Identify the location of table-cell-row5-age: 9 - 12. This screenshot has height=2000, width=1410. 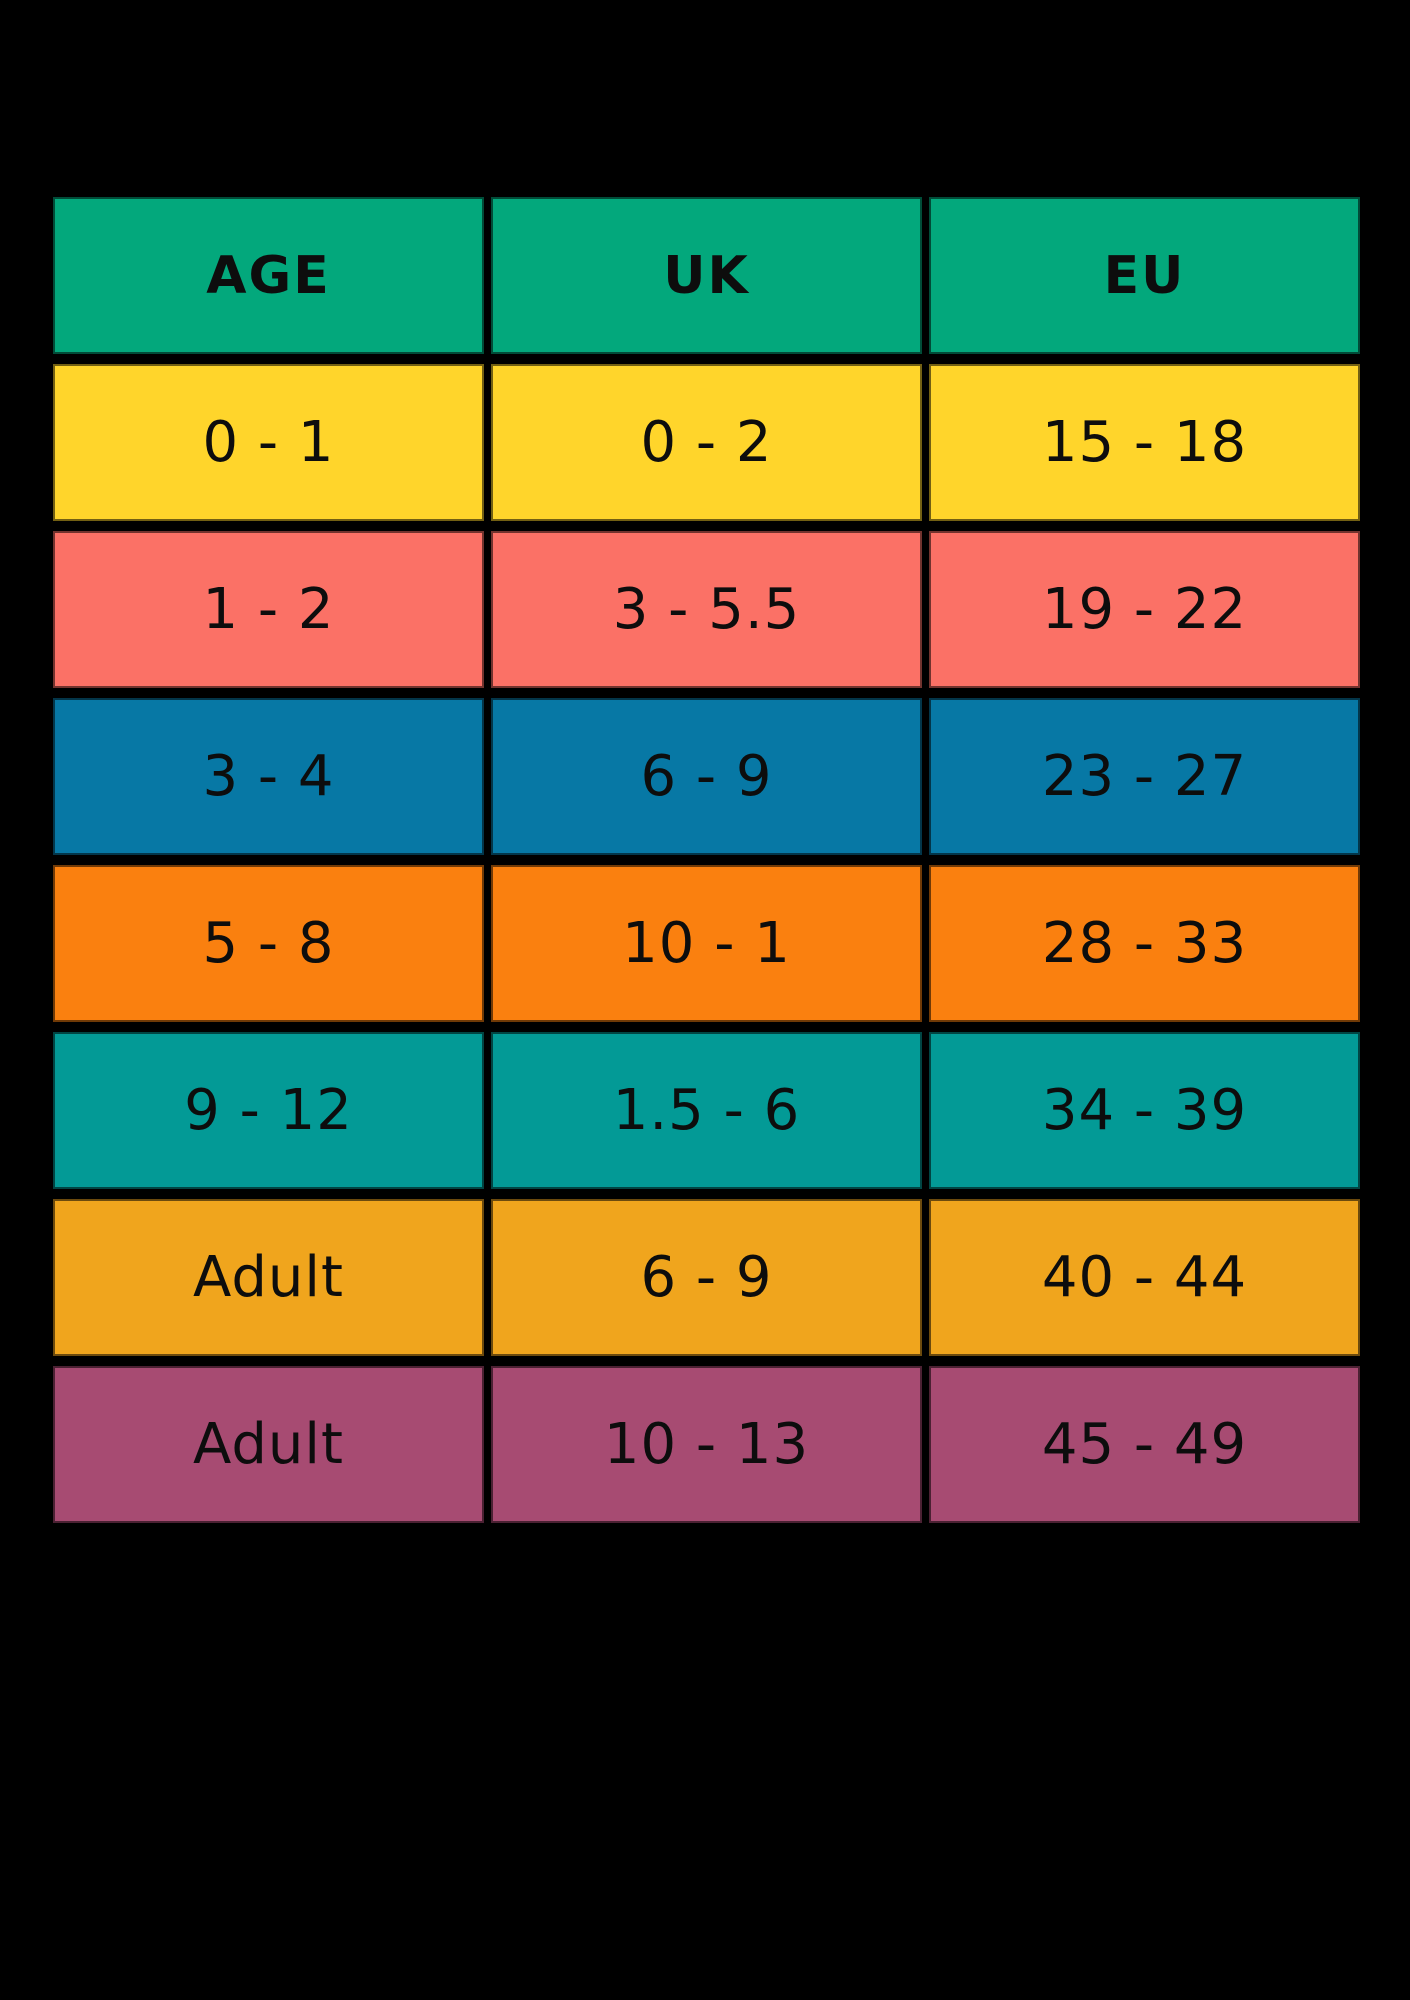
(268, 1110).